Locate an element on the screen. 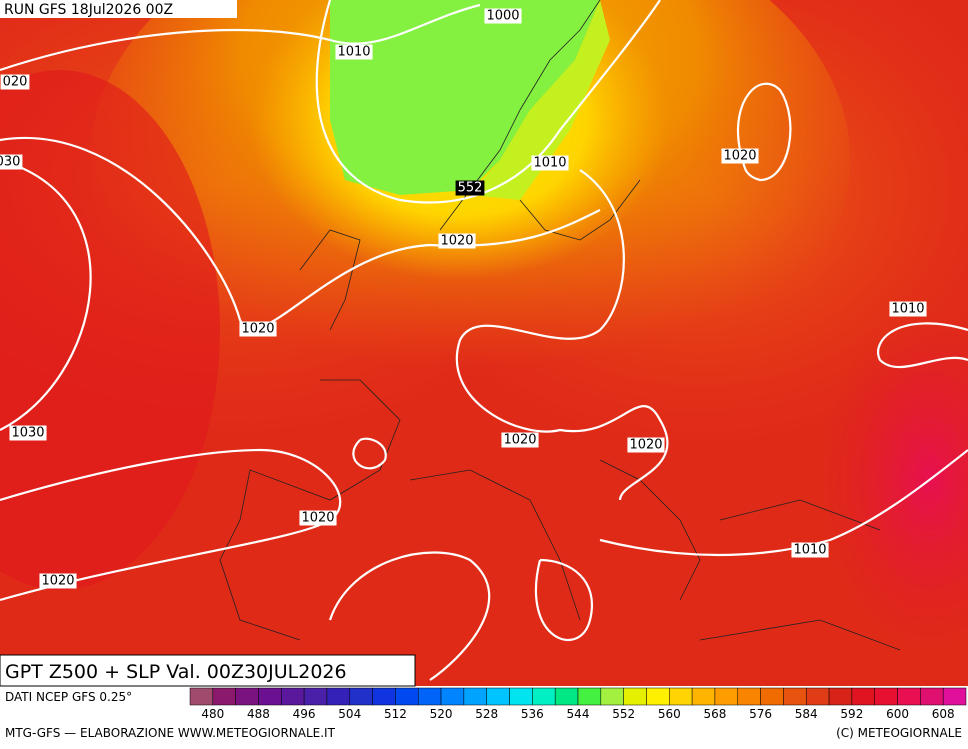 This screenshot has width=968, height=749. source: DATI NCEP GFS 0.25° is located at coordinates (68, 697).